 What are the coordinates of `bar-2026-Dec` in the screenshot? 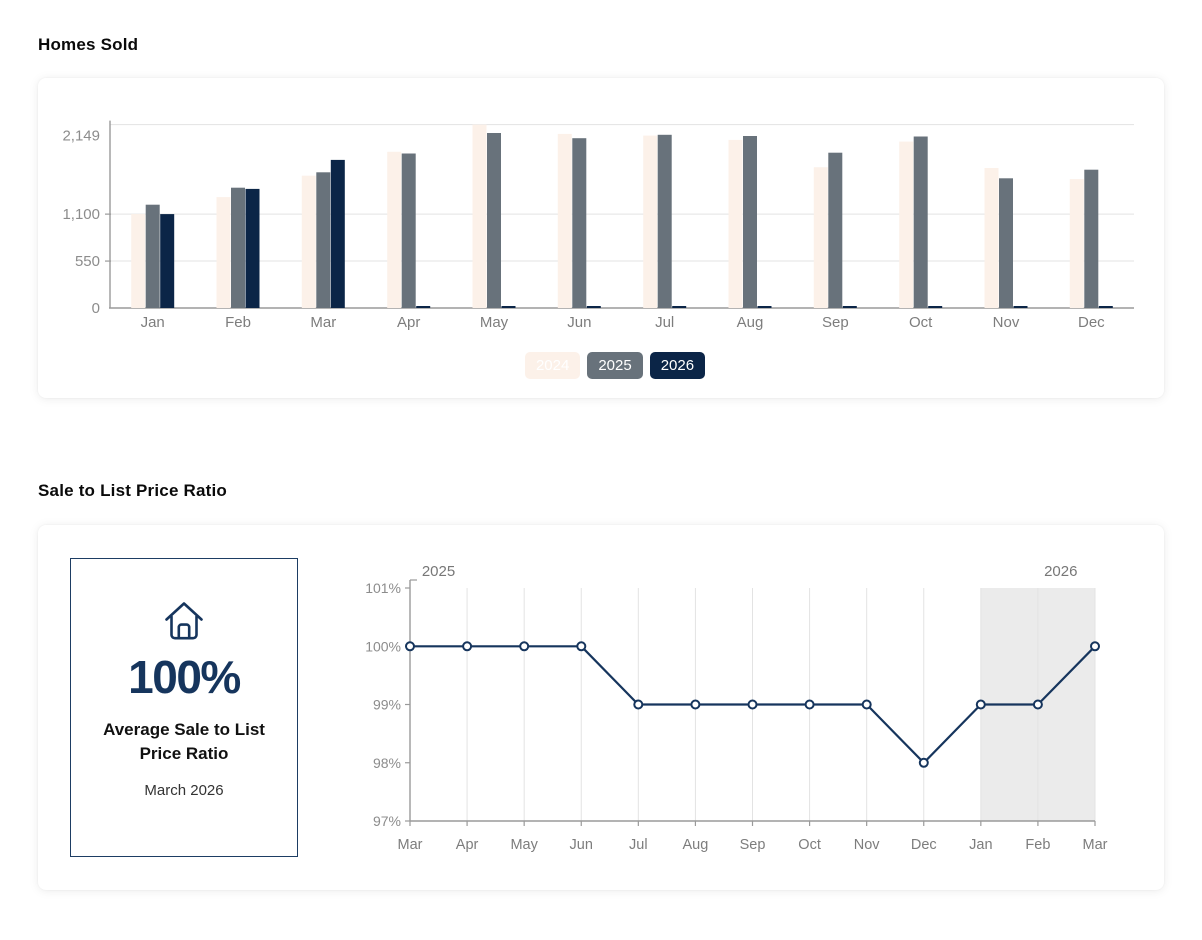 It's located at (1105, 307).